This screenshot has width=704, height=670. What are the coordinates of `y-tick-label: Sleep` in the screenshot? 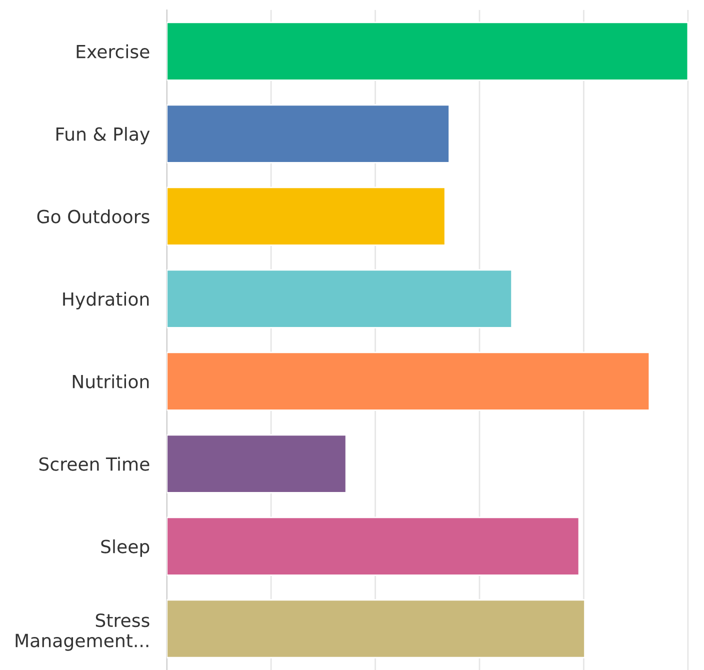 It's located at (125, 548).